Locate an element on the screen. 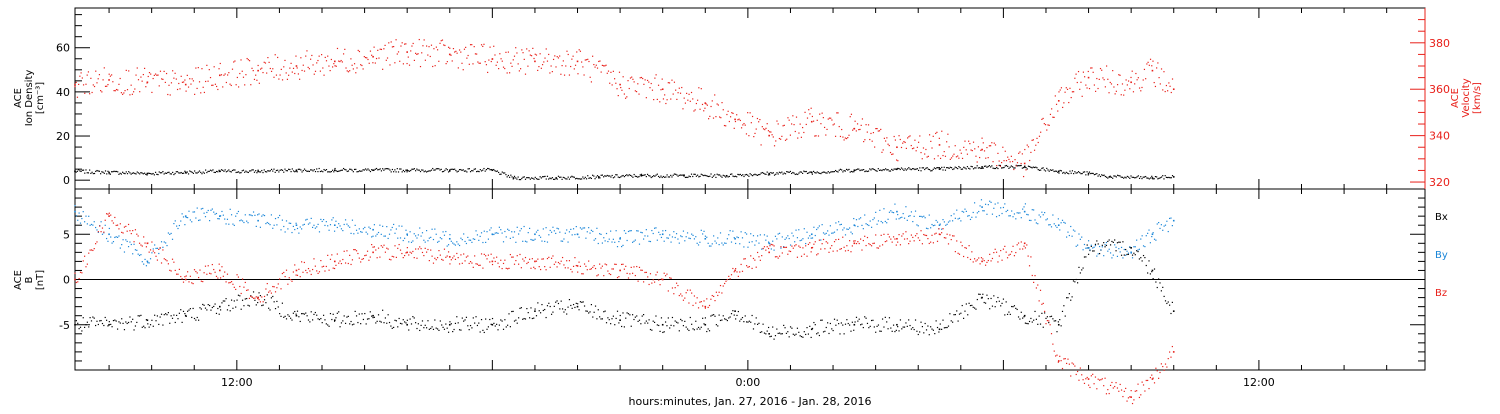  x-tick-label: 0:00 is located at coordinates (748, 382).